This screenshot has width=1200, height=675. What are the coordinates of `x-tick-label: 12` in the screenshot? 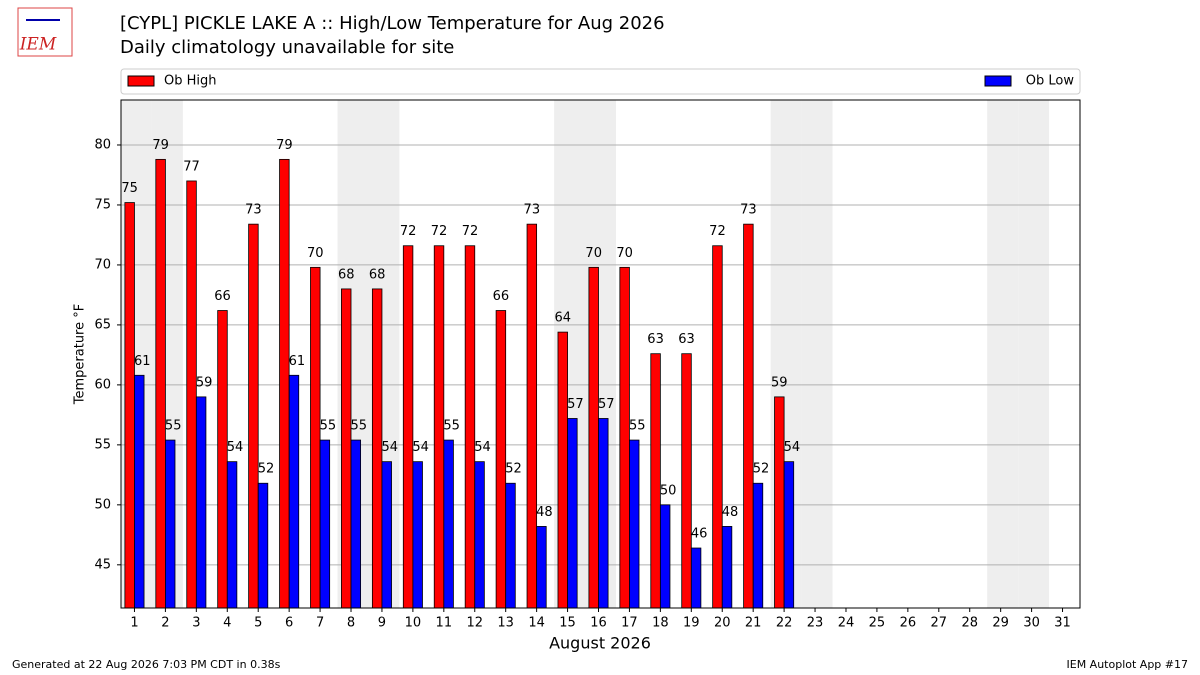 It's located at (474, 623).